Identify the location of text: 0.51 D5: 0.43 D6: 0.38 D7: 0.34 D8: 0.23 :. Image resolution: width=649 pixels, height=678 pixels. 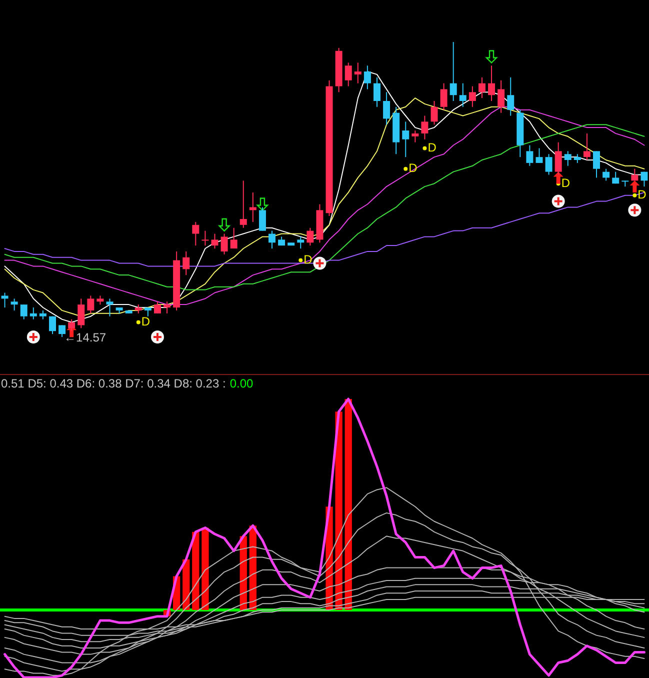
(113, 383).